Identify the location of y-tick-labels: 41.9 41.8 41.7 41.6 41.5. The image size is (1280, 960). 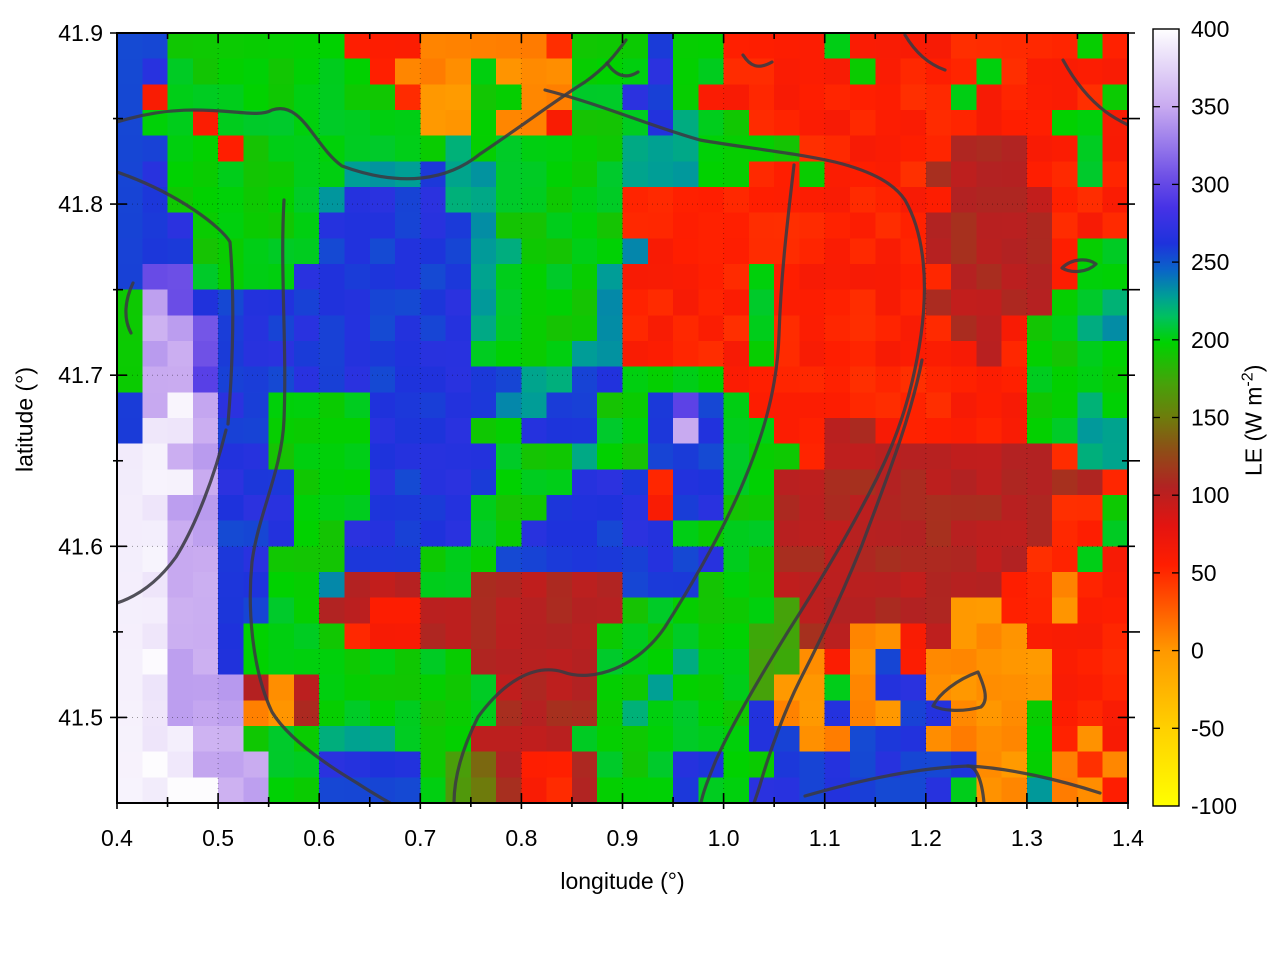
(80, 375).